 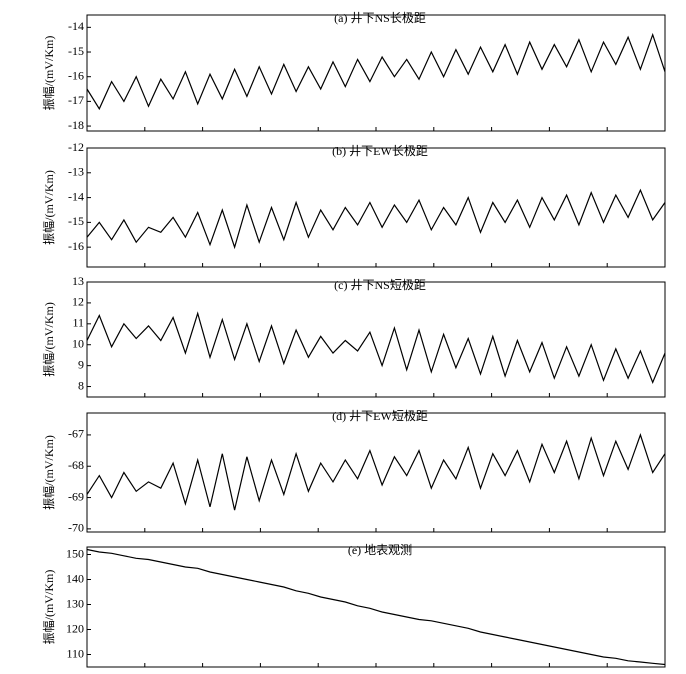 I want to click on panel-title: (e) 地表观测, so click(x=380, y=550).